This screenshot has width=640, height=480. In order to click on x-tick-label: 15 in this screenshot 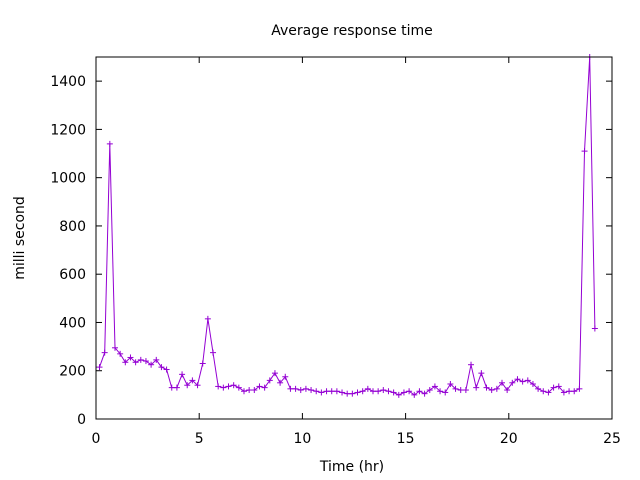, I will do `click(406, 439)`.